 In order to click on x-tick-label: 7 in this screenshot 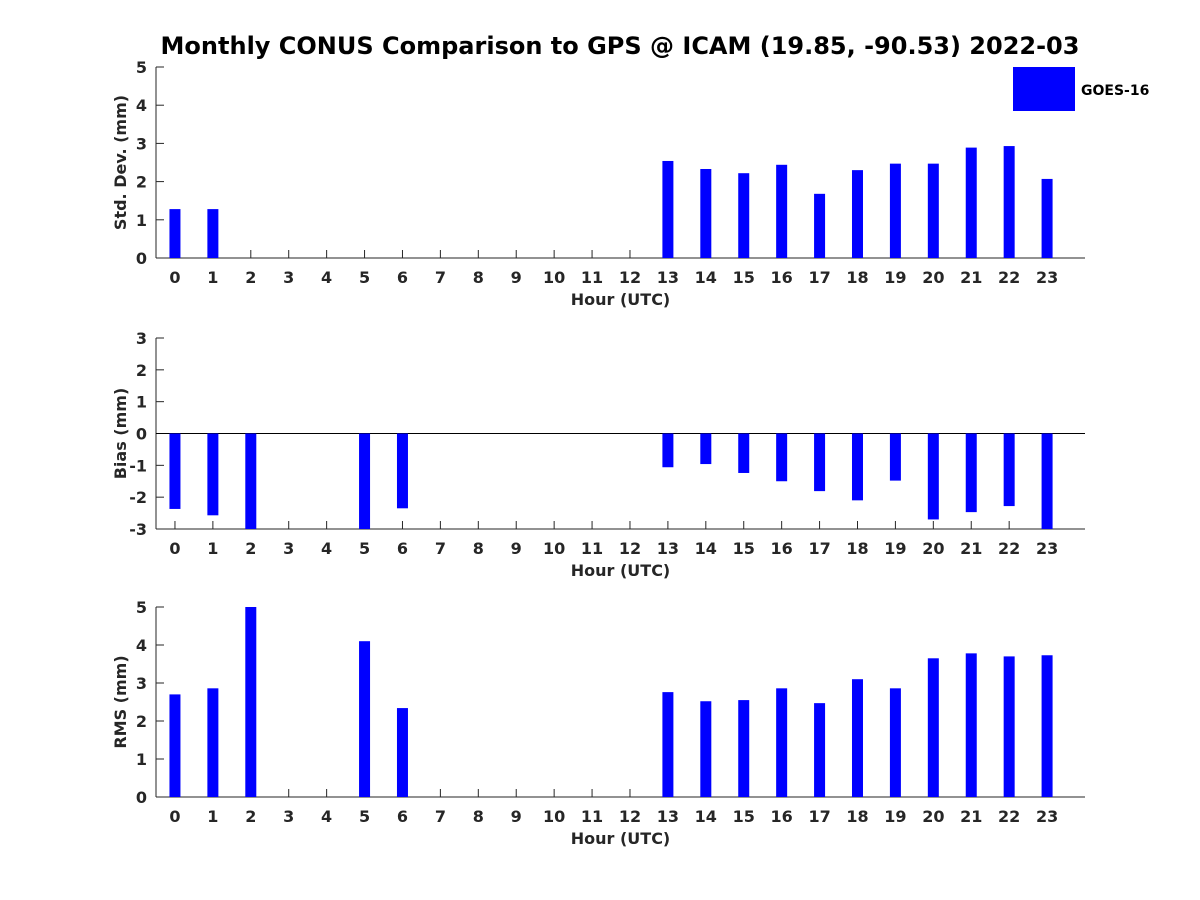, I will do `click(440, 548)`.